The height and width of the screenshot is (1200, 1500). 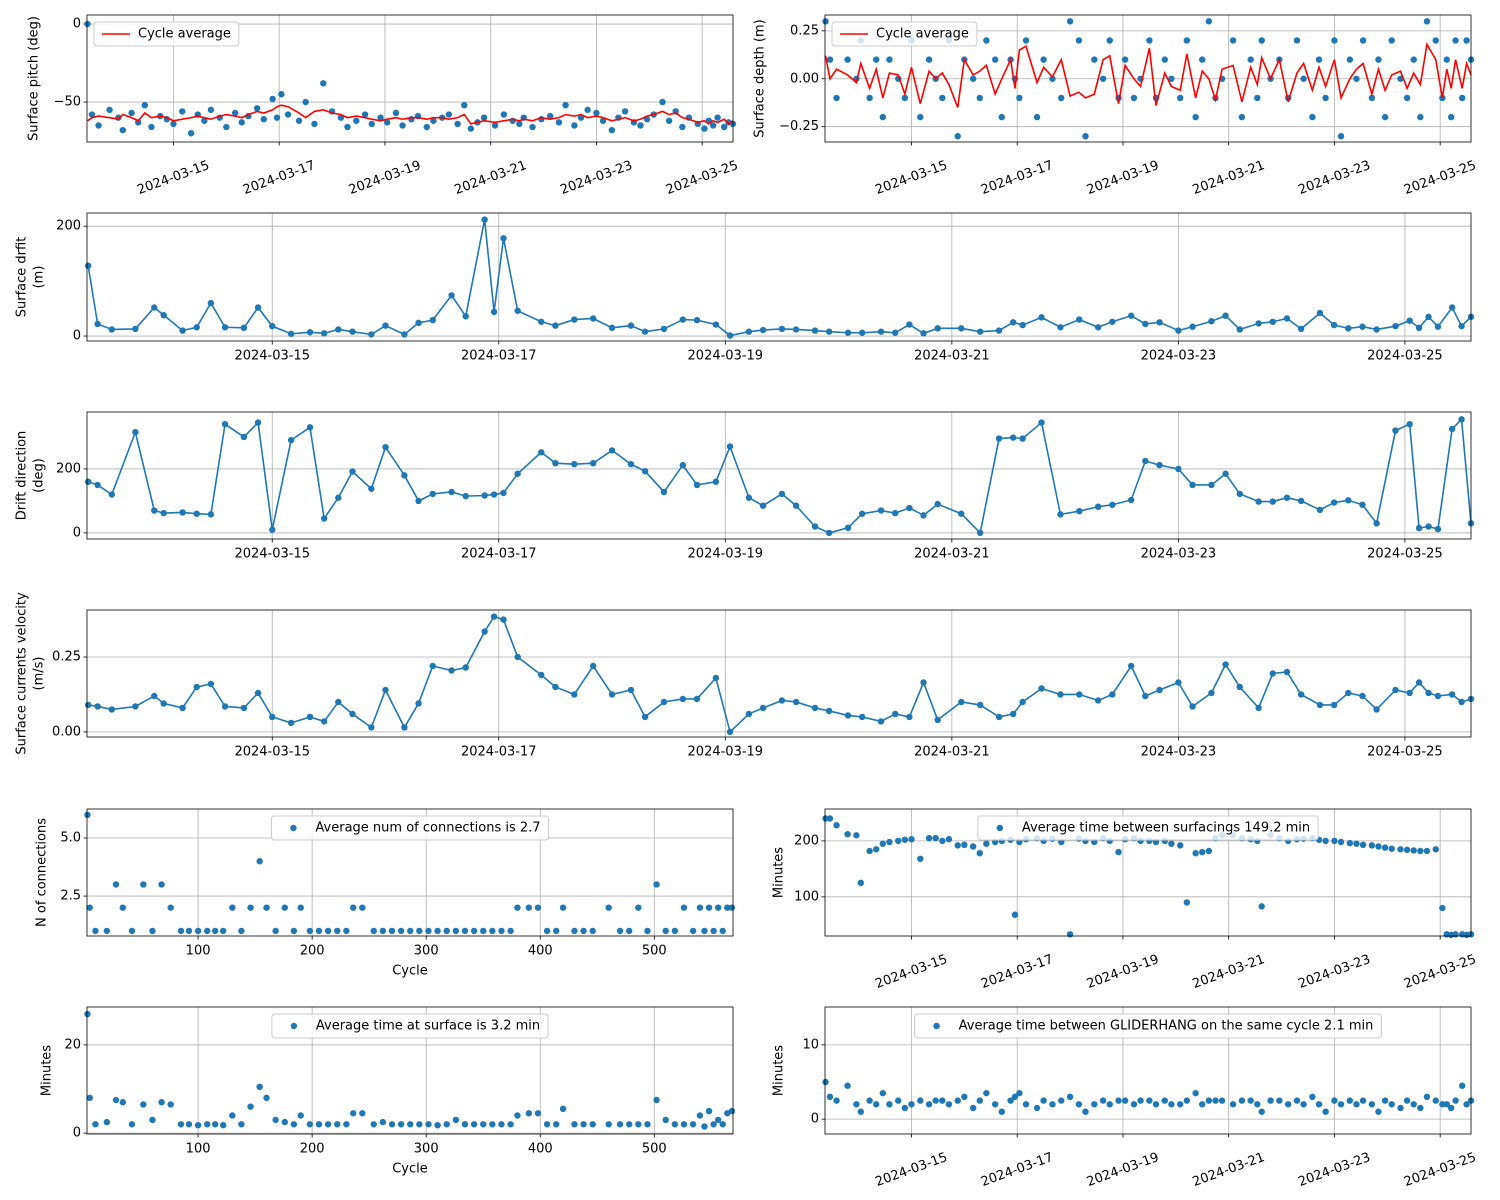 I want to click on legend: Average num of connections is 2.7, so click(x=410, y=828).